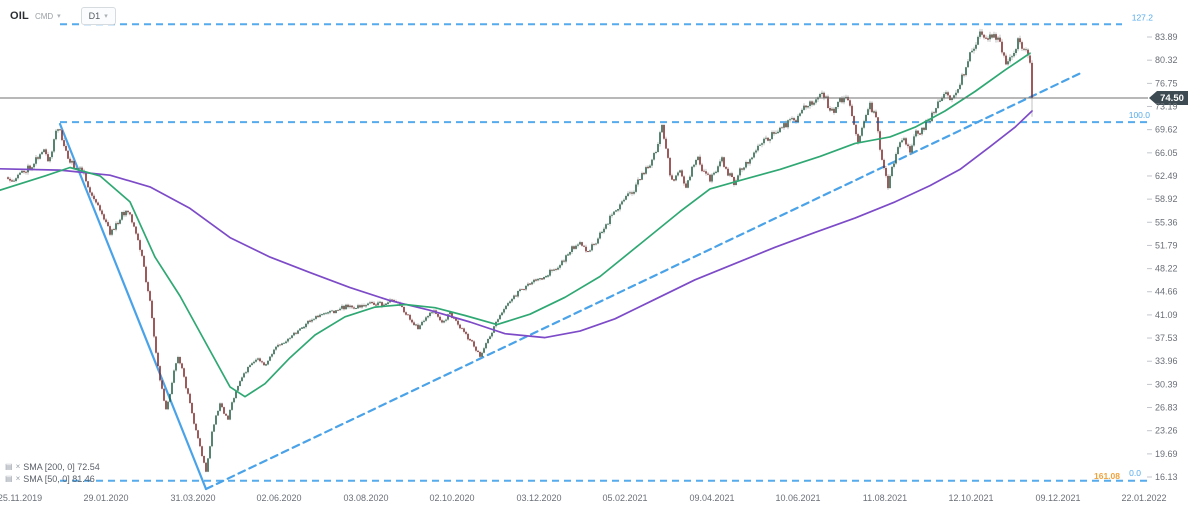 The image size is (1200, 512). Describe the element at coordinates (1123, 246) in the screenshot. I see `fib-level-labels: 127.2 100.0 0.0 161.08` at that location.